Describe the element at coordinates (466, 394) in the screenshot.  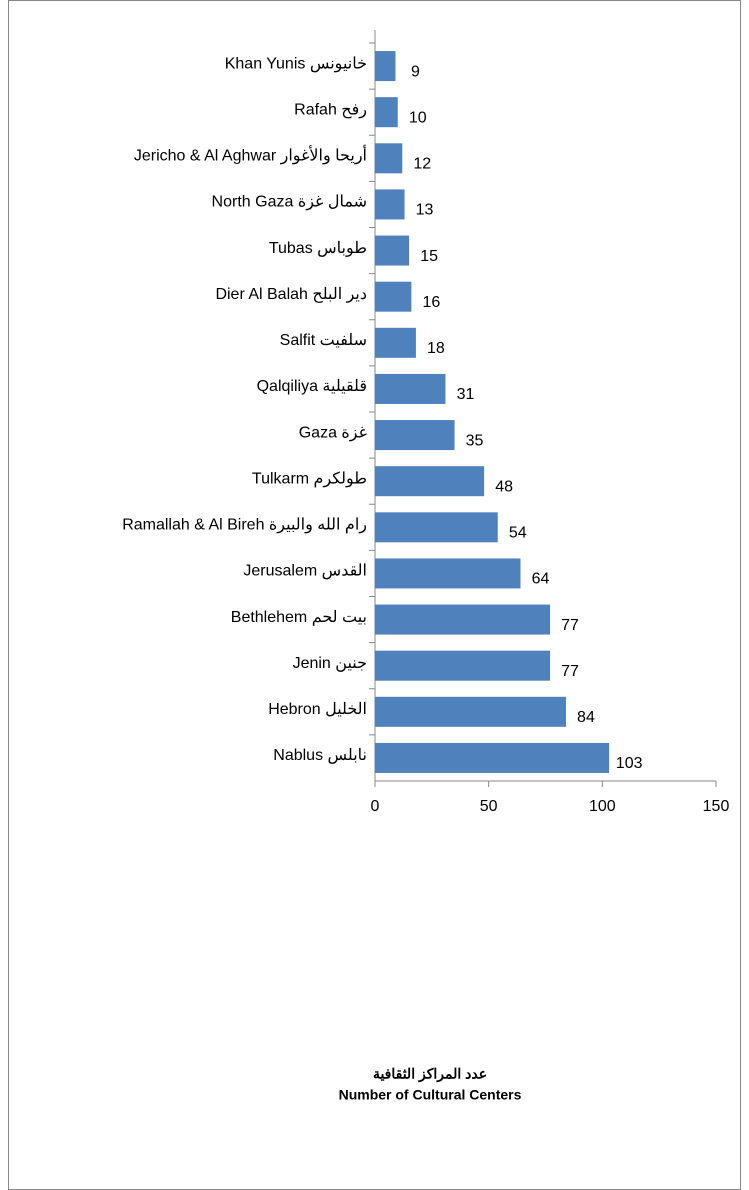
I see `data-label: 31` at that location.